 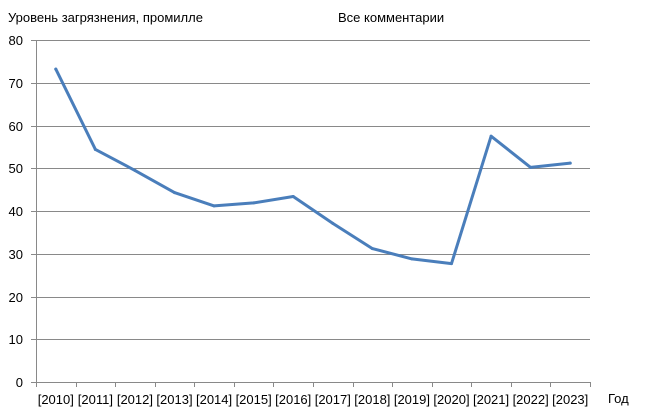 What do you see at coordinates (570, 399) in the screenshot?
I see `x-tick-label: [2023]` at bounding box center [570, 399].